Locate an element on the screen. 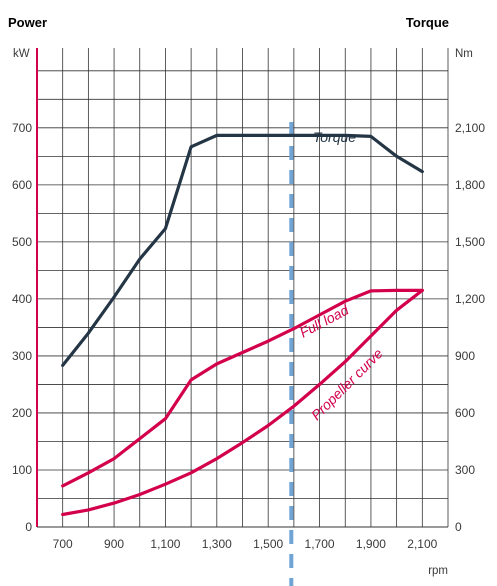  rpm-tick-label: 1,500 is located at coordinates (268, 544).